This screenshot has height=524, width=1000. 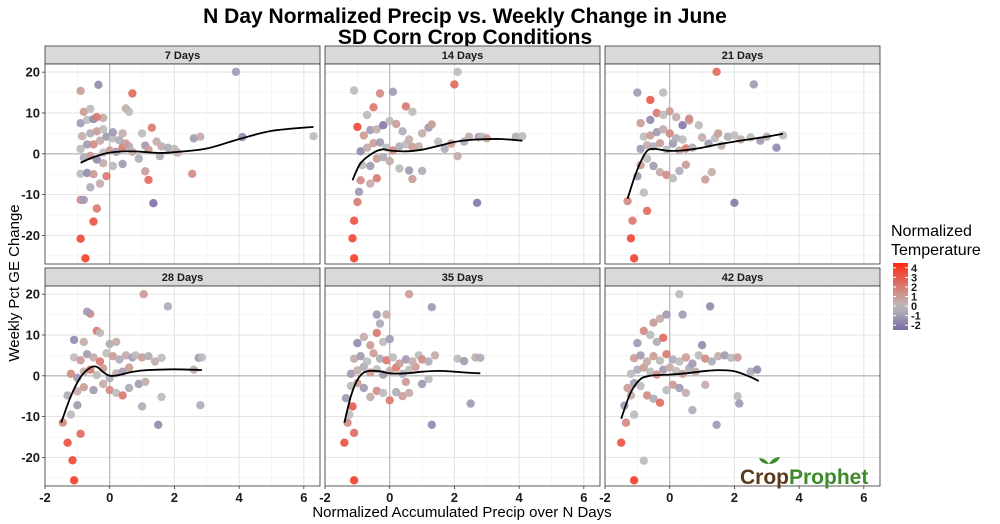 What do you see at coordinates (182, 386) in the screenshot?
I see `panel-background` at bounding box center [182, 386].